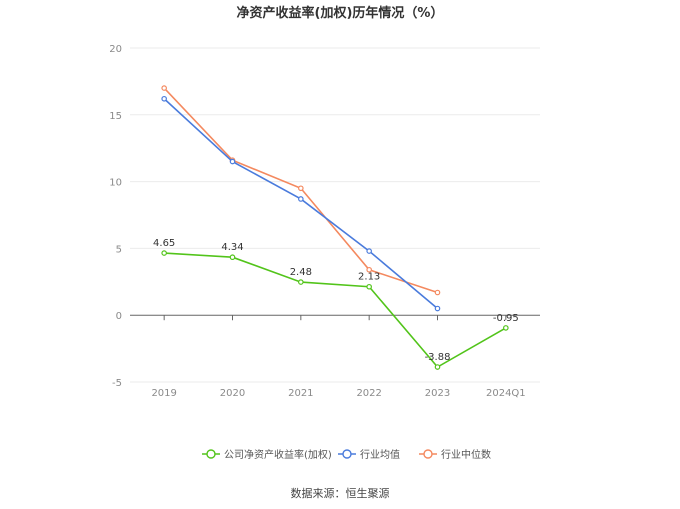 Image resolution: width=680 pixels, height=509 pixels. I want to click on legend-item-2: 行业均值, so click(369, 454).